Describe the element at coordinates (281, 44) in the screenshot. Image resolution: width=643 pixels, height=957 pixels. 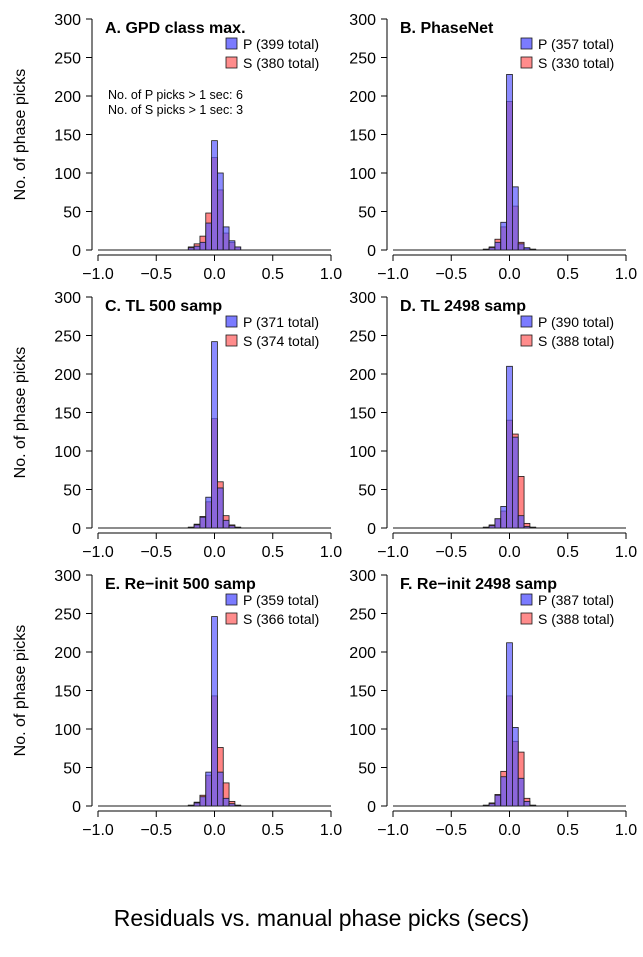
I see `legend-label: P (399 total)` at that location.